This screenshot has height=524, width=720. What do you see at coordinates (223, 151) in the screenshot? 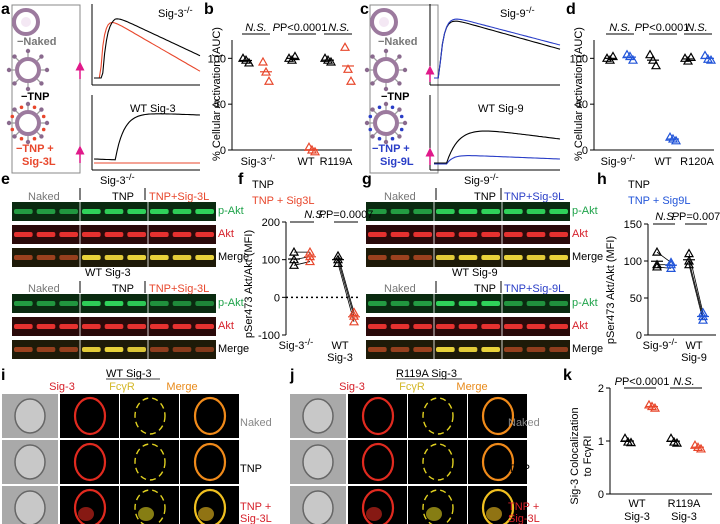
I see `y-tick-label: 0` at bounding box center [223, 151].